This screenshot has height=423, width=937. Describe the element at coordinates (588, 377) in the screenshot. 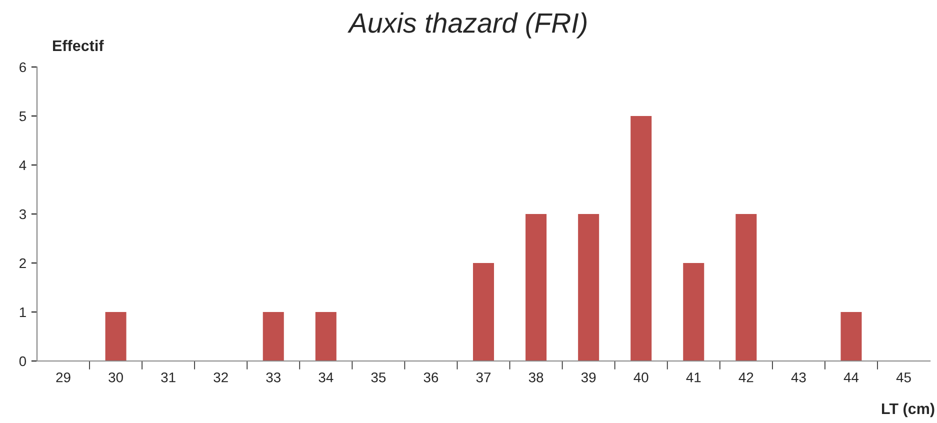

I see `x-tick-label: 39` at that location.